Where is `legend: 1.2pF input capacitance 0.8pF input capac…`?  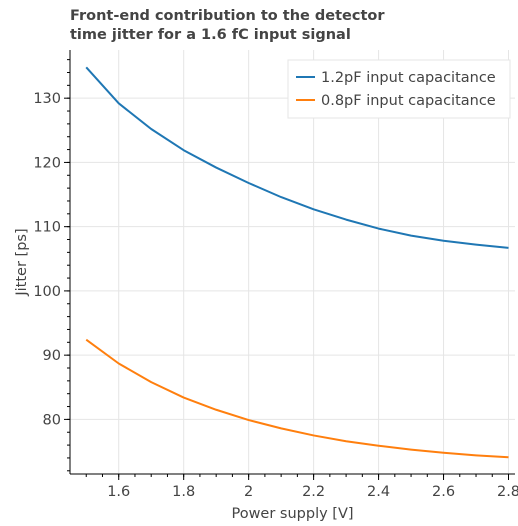 legend: 1.2pF input capacitance 0.8pF input capac… is located at coordinates (399, 89).